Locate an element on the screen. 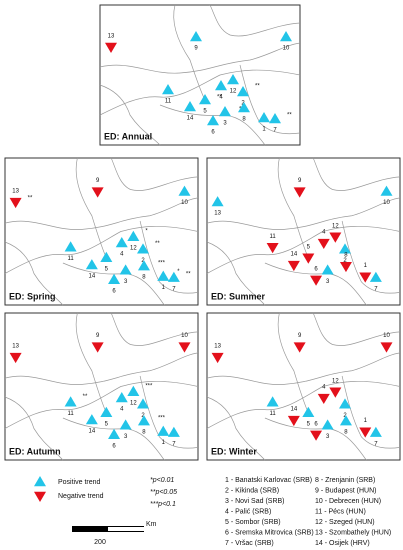 This screenshot has width=403, height=550. station-name: 13 - Szombathely (HUN) is located at coordinates (353, 532).